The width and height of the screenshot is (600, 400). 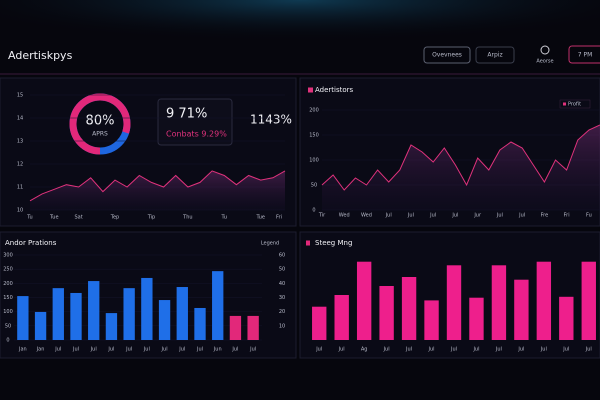 What do you see at coordinates (334, 90) in the screenshot?
I see `chart-title: Adertistors` at bounding box center [334, 90].